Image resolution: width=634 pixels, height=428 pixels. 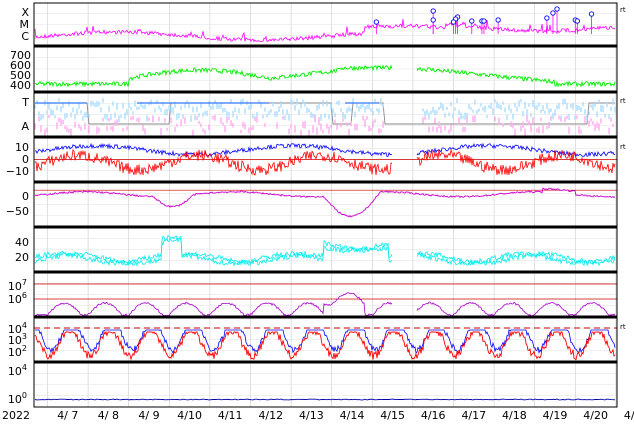 What do you see at coordinates (595, 415) in the screenshot?
I see `x-tick-label: 4/20` at bounding box center [595, 415].